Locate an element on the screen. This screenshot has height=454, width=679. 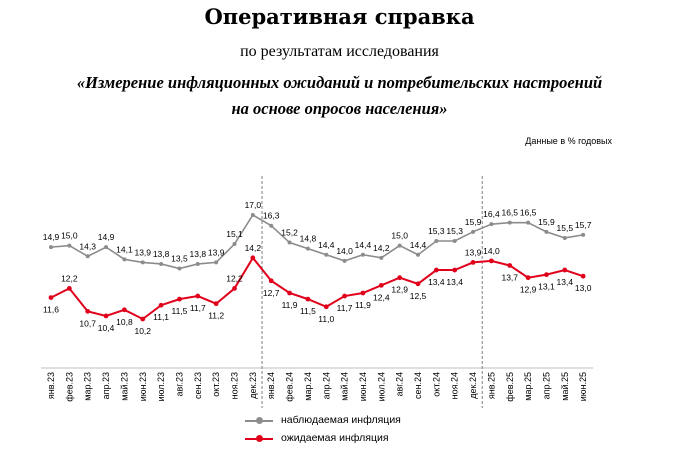
x-tick-label: май.25 is located at coordinates (565, 386).